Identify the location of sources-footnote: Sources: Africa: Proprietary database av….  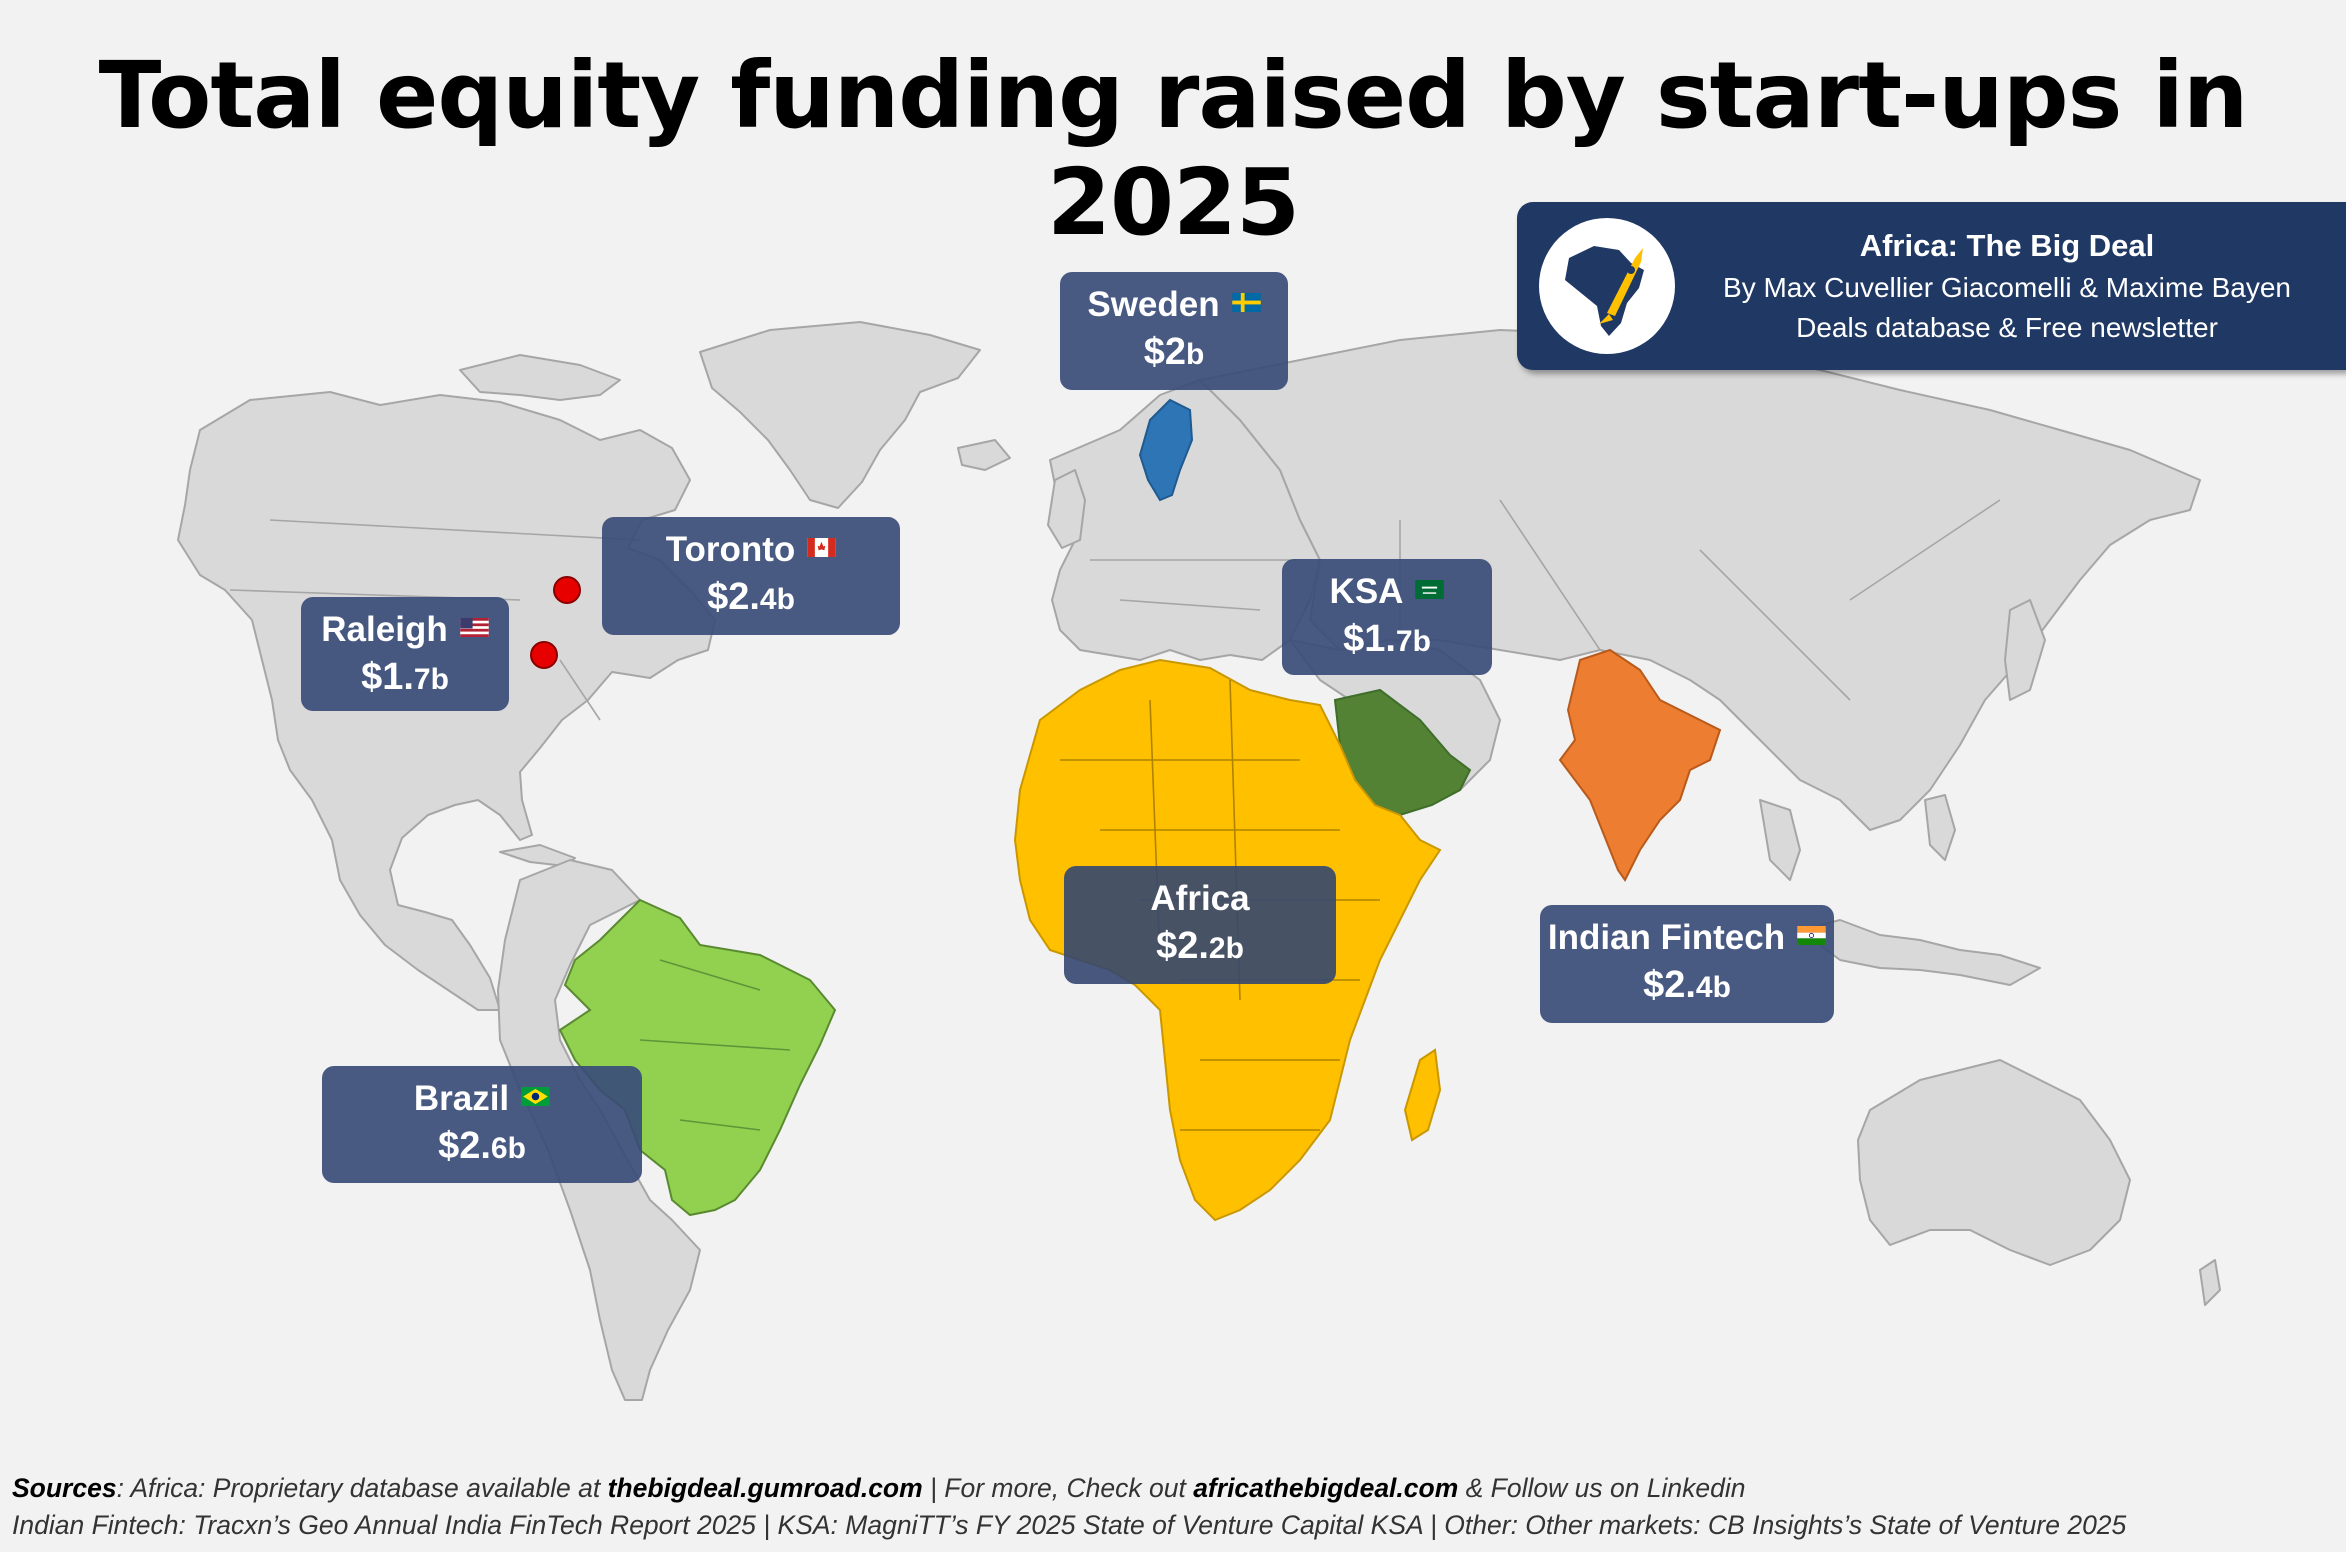
(1177, 1507).